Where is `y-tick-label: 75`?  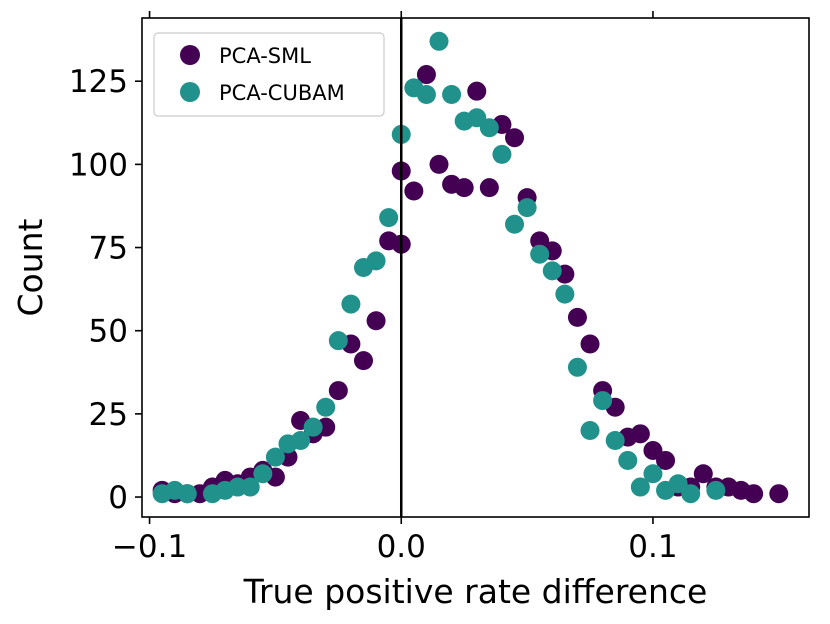 y-tick-label: 75 is located at coordinates (108, 249).